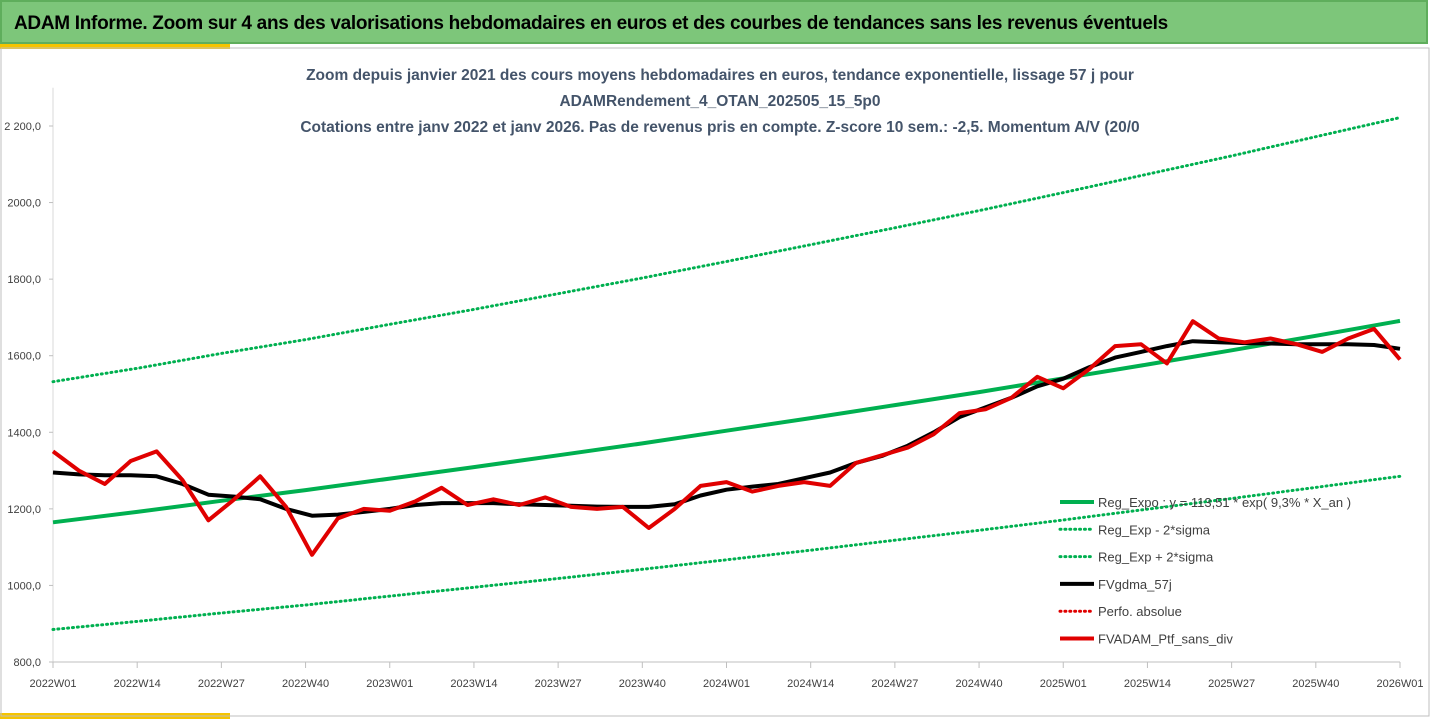 Image resolution: width=1432 pixels, height=719 pixels. I want to click on x-tick-label: 2023W01, so click(389, 684).